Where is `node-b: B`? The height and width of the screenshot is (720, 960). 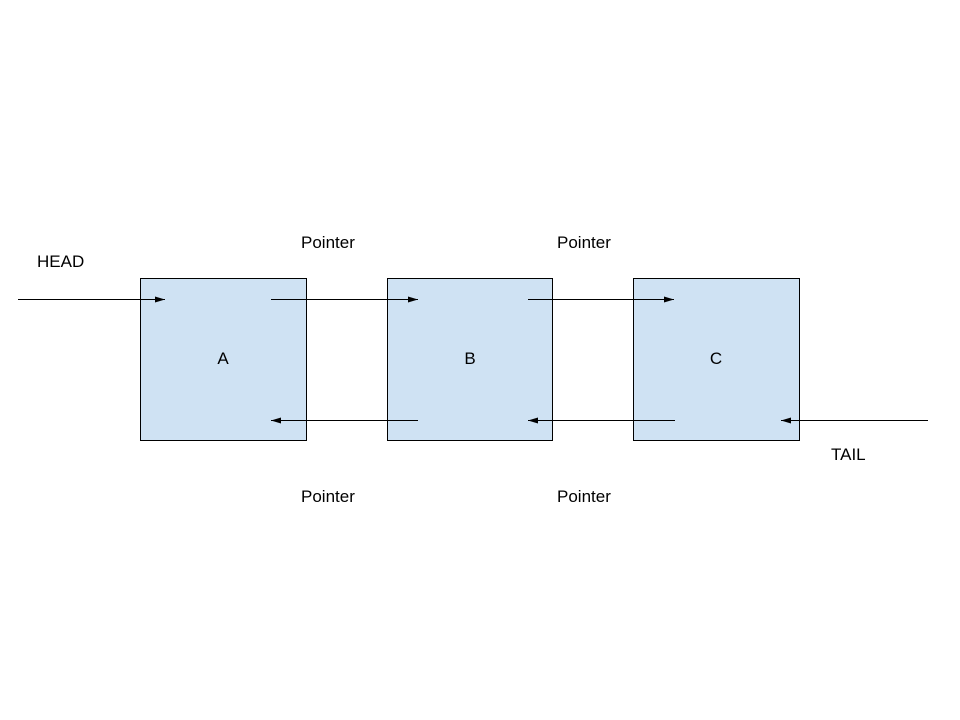 node-b: B is located at coordinates (470, 359).